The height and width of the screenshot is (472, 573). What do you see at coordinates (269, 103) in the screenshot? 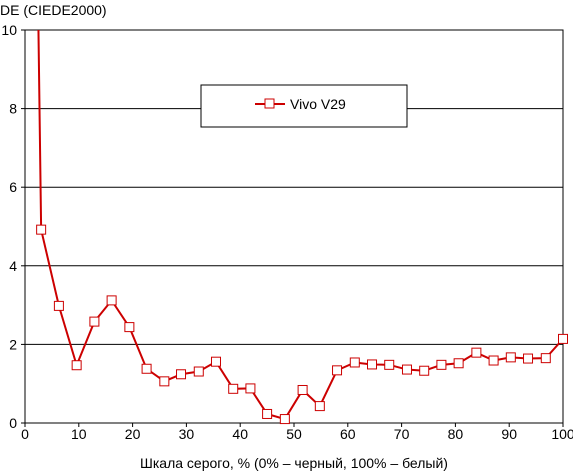
I see `legend-marker` at bounding box center [269, 103].